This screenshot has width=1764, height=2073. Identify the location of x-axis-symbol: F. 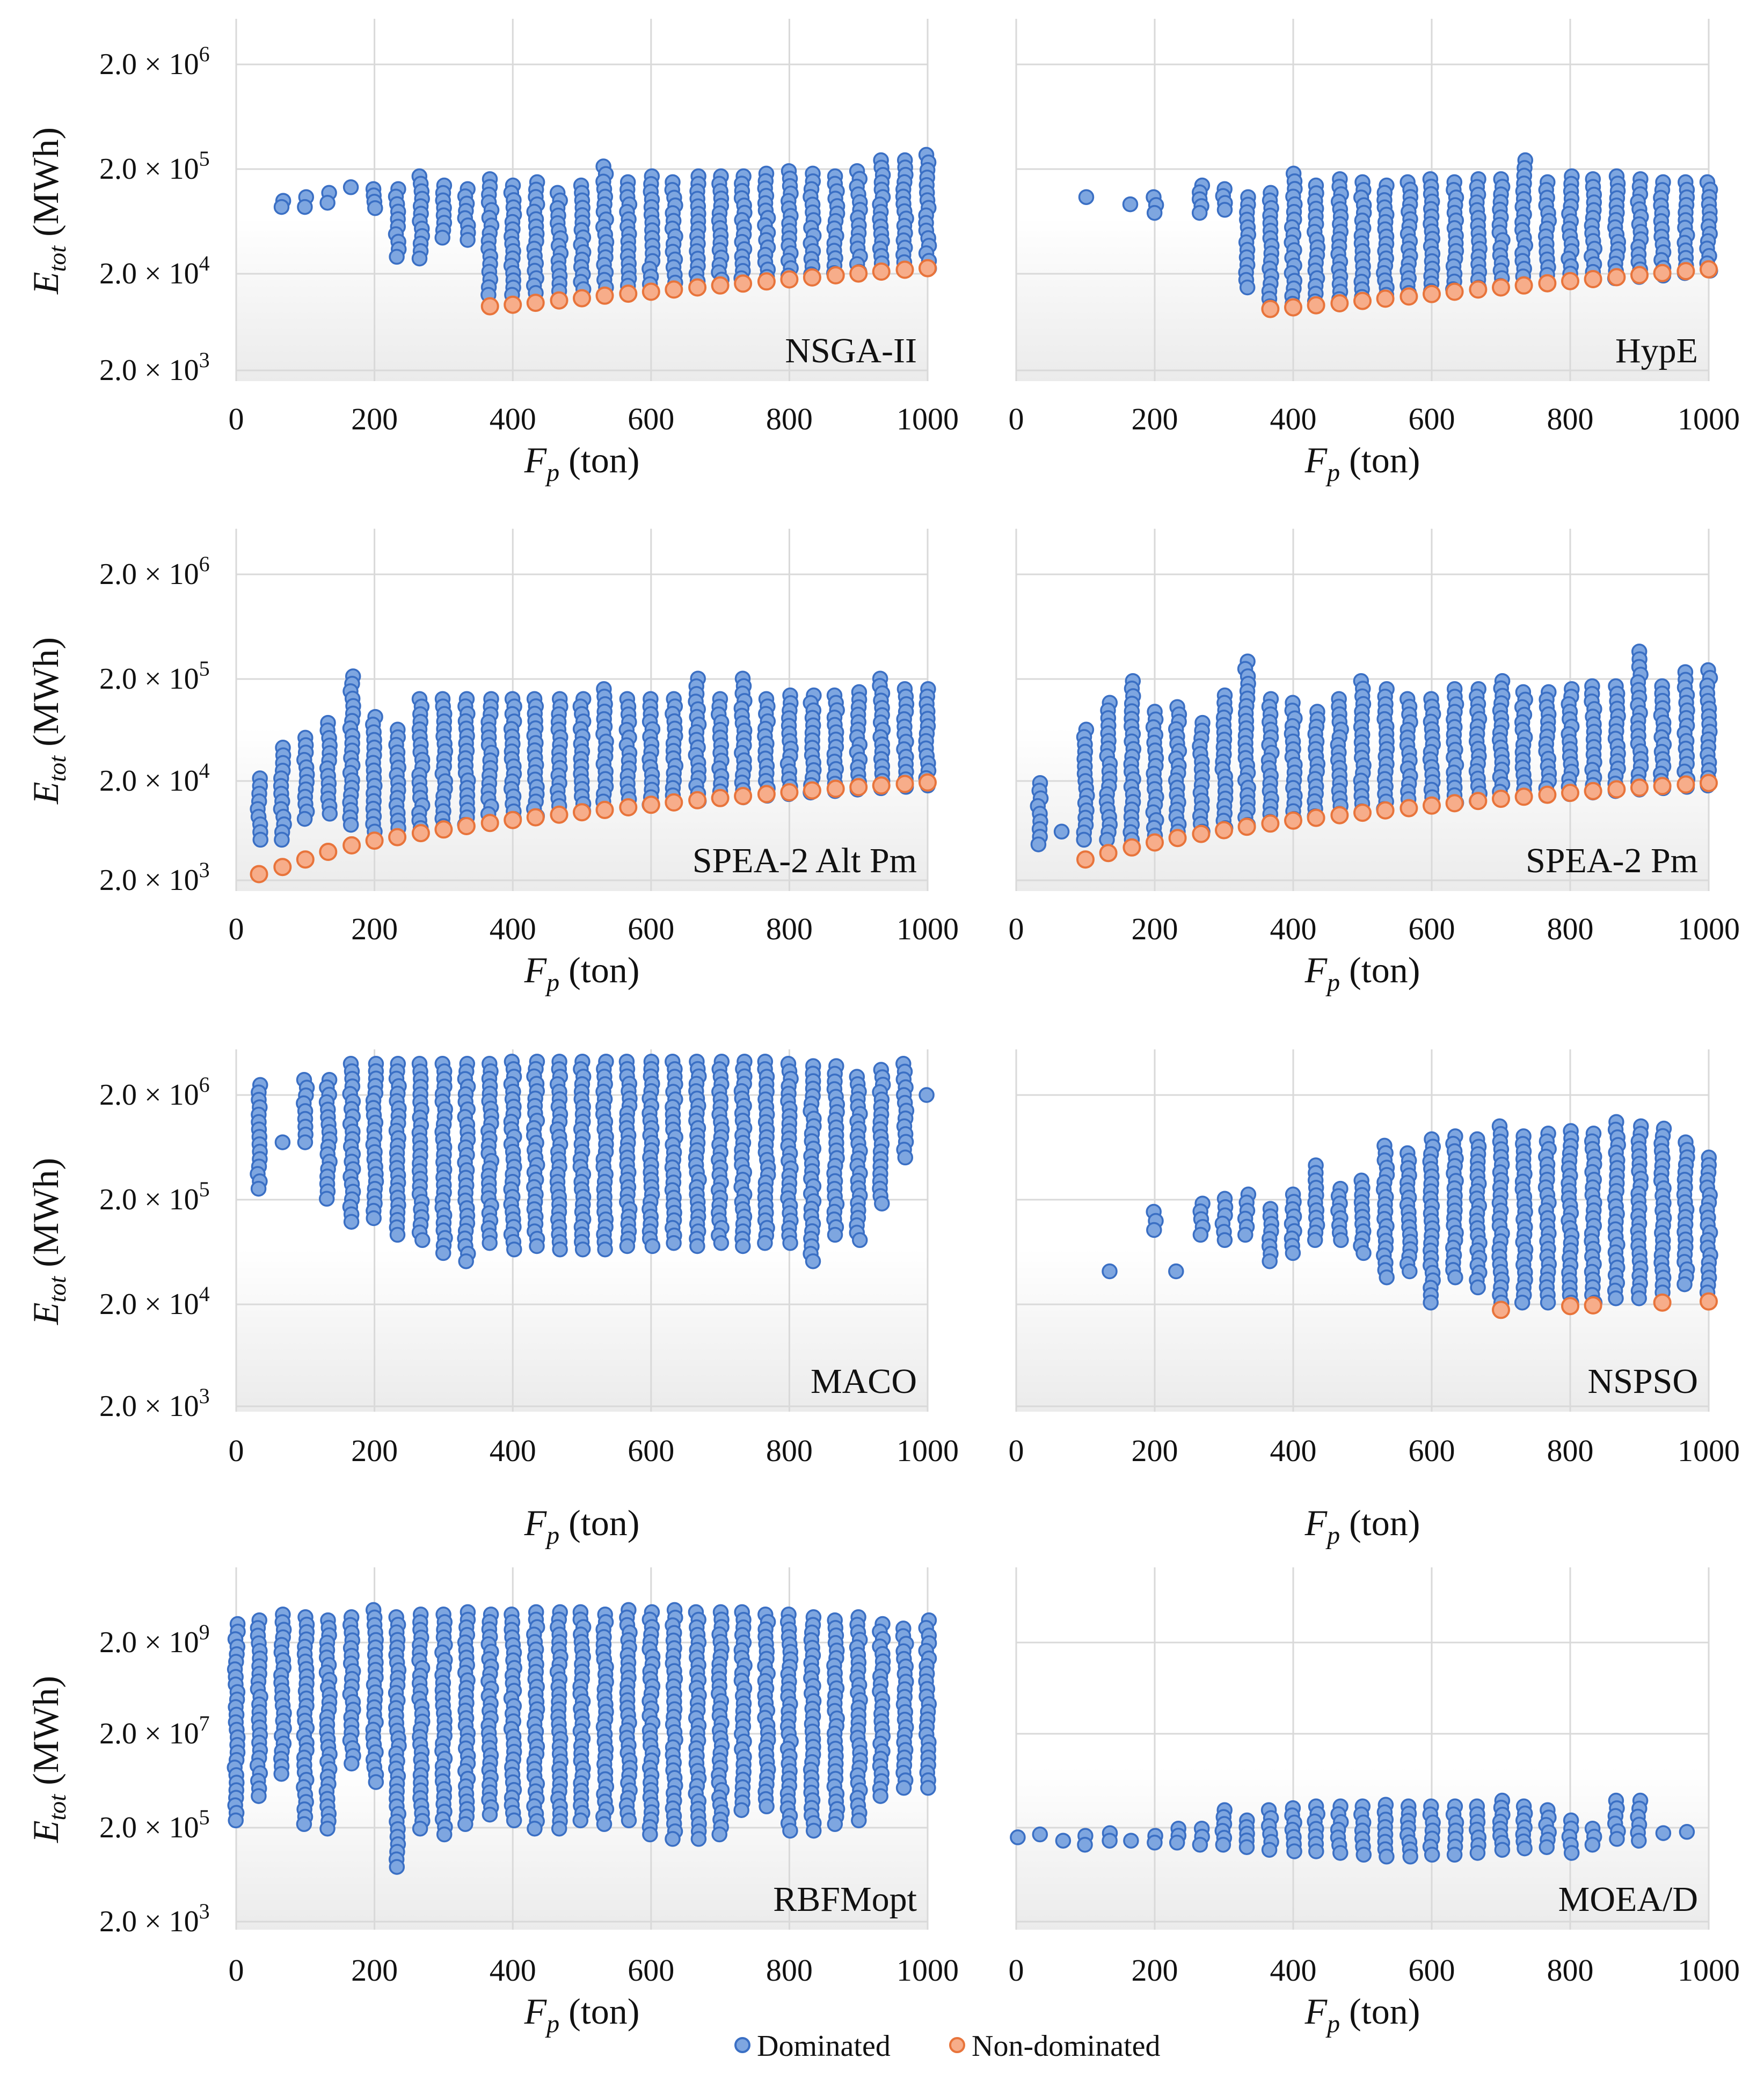
(1316, 970).